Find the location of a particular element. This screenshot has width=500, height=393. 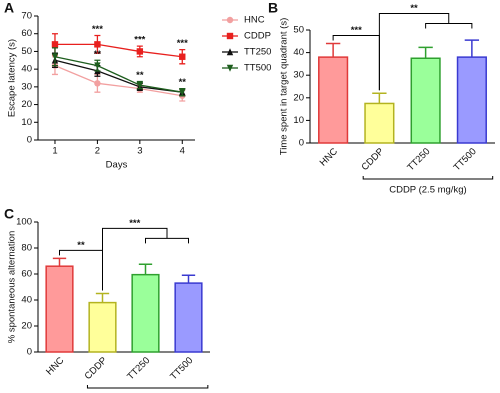

legend-label: TT250 is located at coordinates (257, 52).